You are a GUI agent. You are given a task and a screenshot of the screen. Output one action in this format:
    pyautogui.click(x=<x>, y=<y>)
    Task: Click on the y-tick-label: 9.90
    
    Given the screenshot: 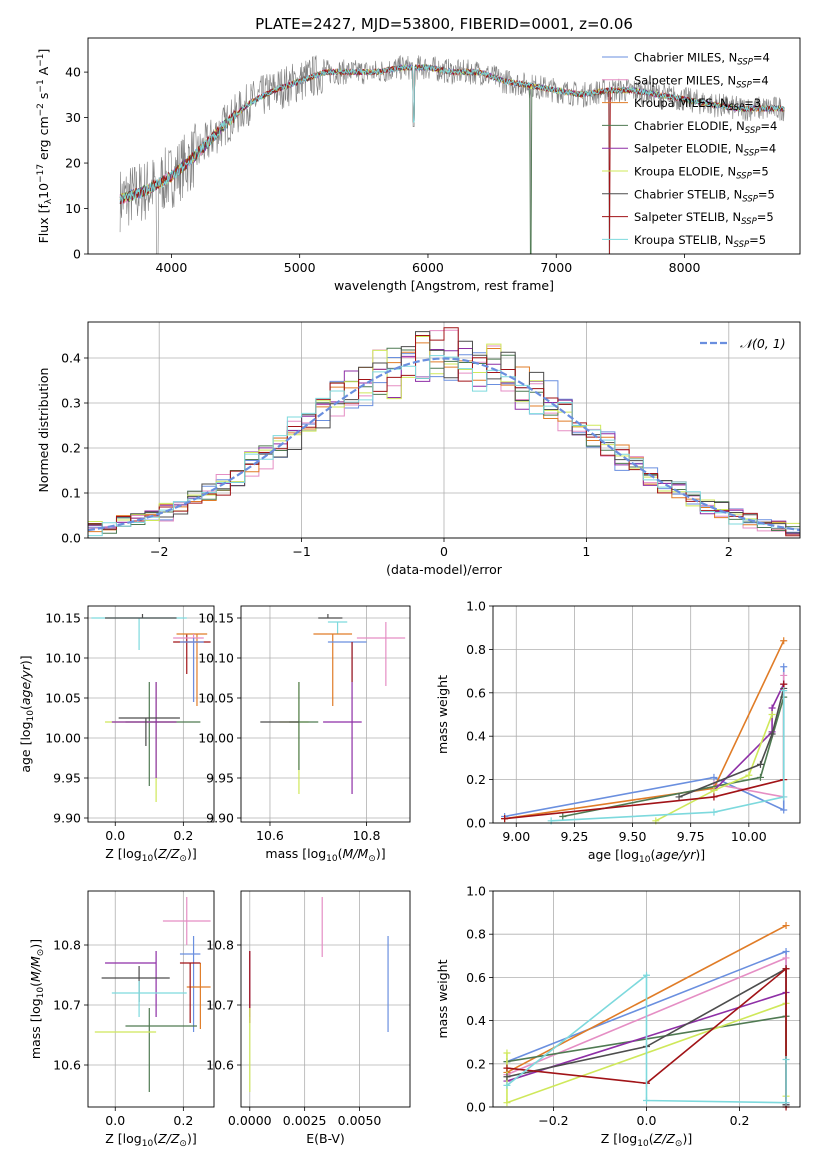 What is the action you would take?
    pyautogui.click(x=220, y=818)
    